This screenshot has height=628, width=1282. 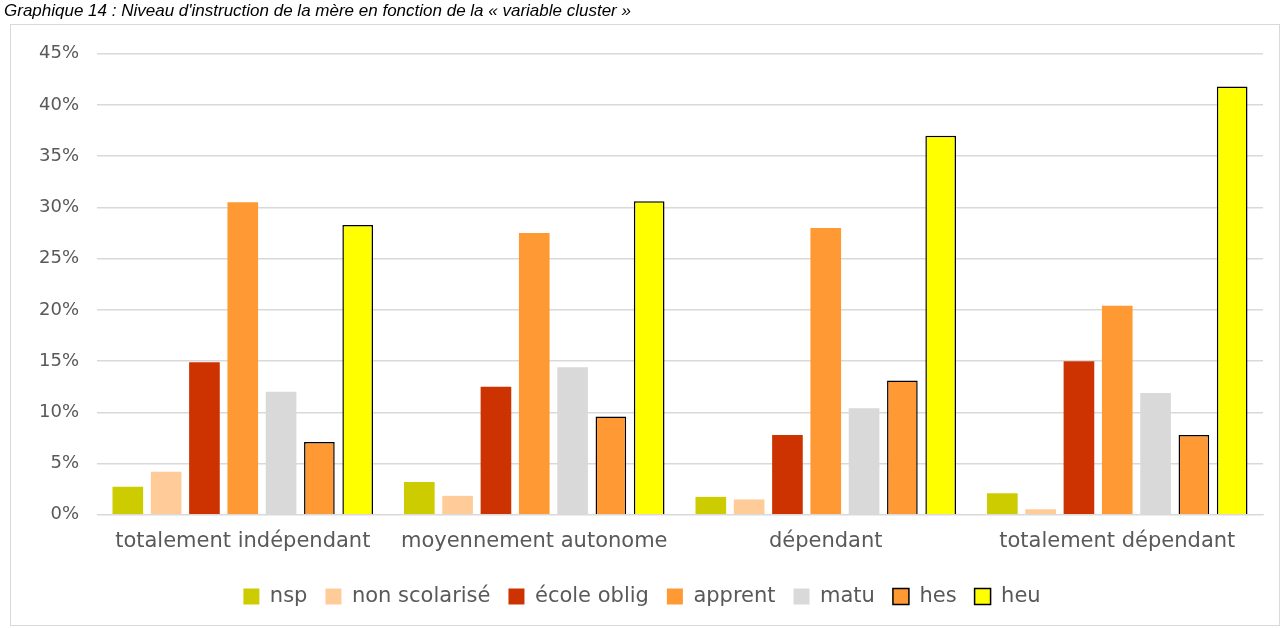 What do you see at coordinates (59, 257) in the screenshot?
I see `y-tick-label: 25%` at bounding box center [59, 257].